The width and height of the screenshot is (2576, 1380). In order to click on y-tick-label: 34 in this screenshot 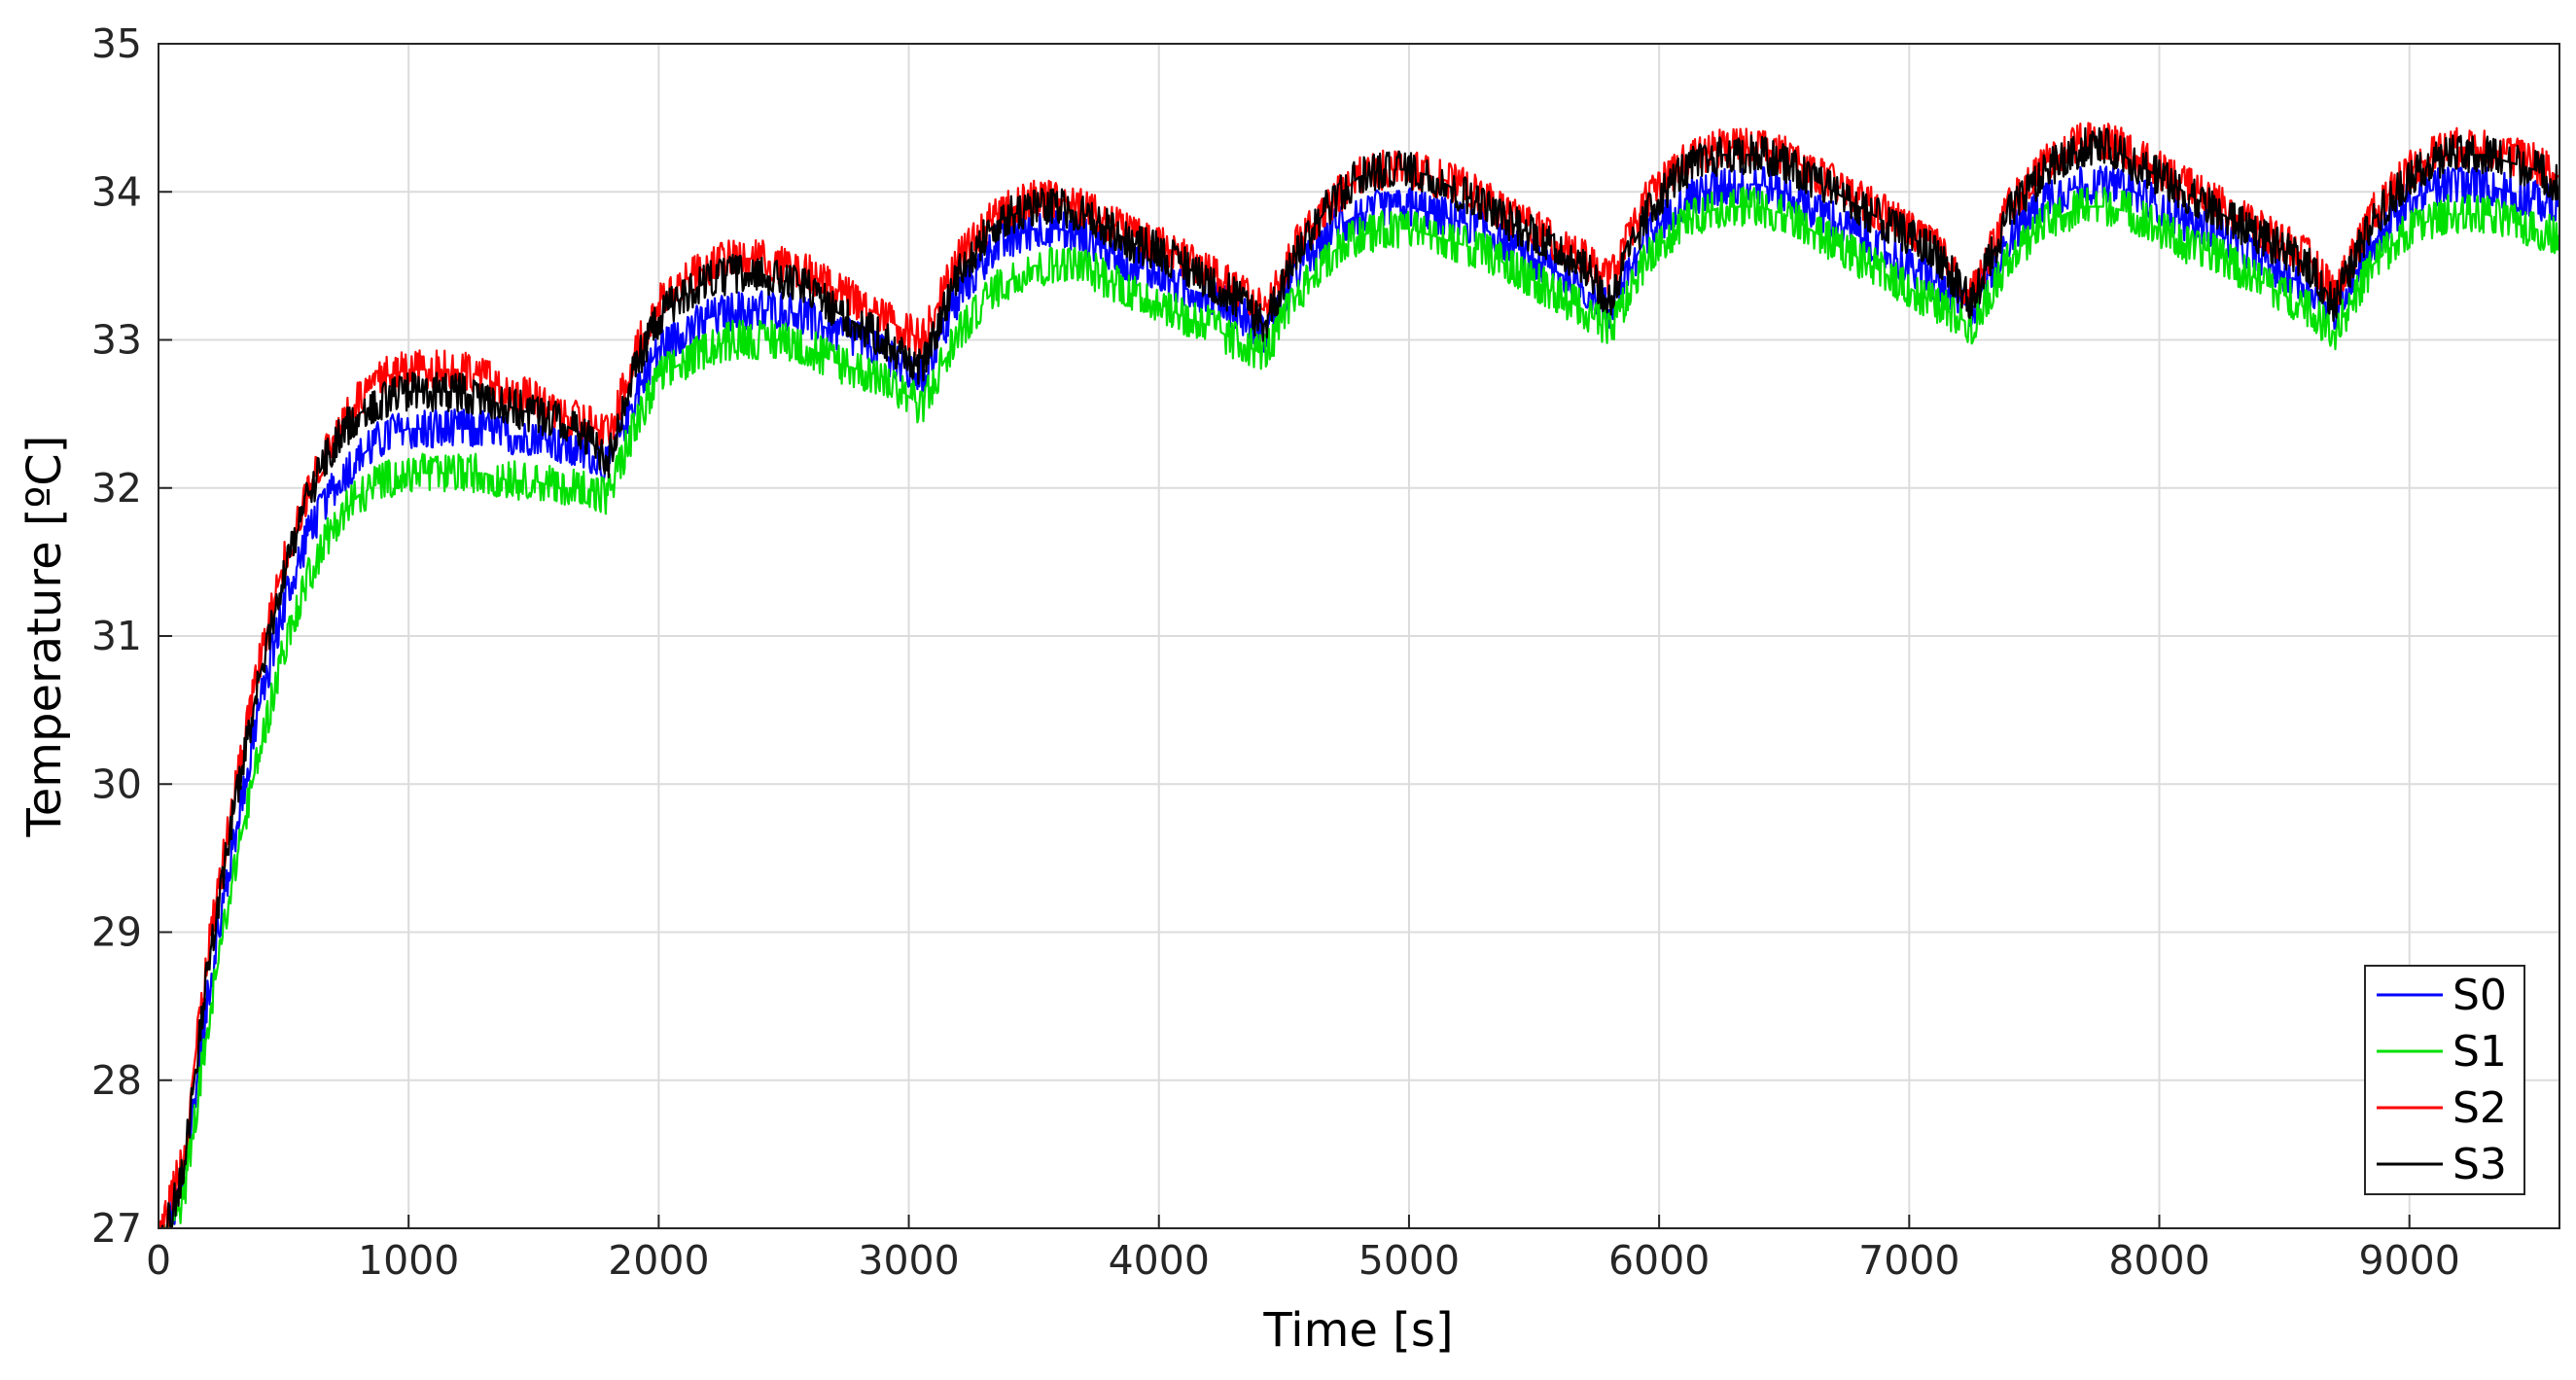, I will do `click(117, 191)`.